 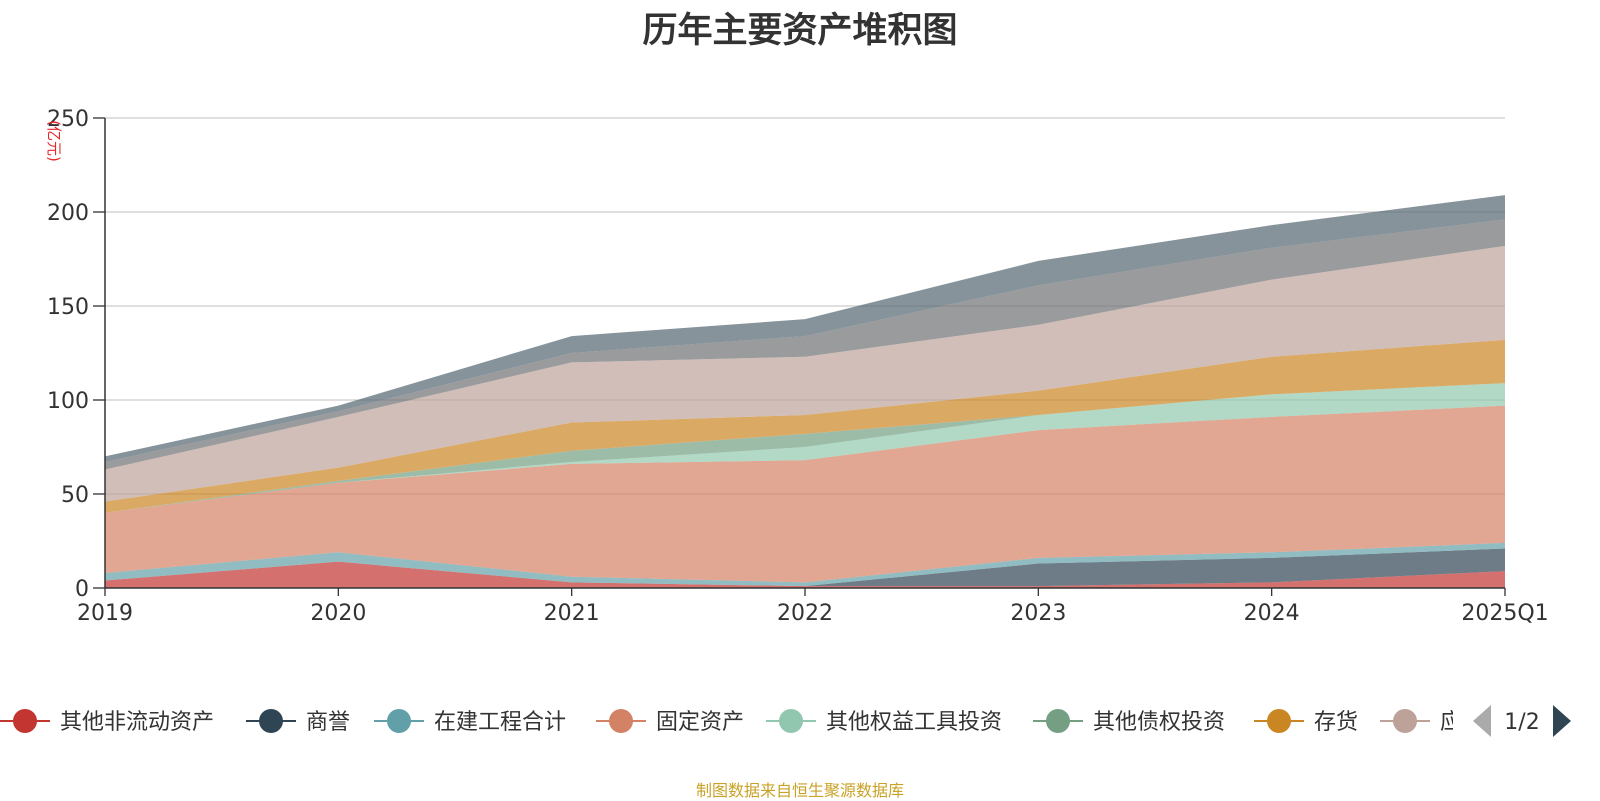 I want to click on y-tick-label: 50, so click(x=75, y=495).